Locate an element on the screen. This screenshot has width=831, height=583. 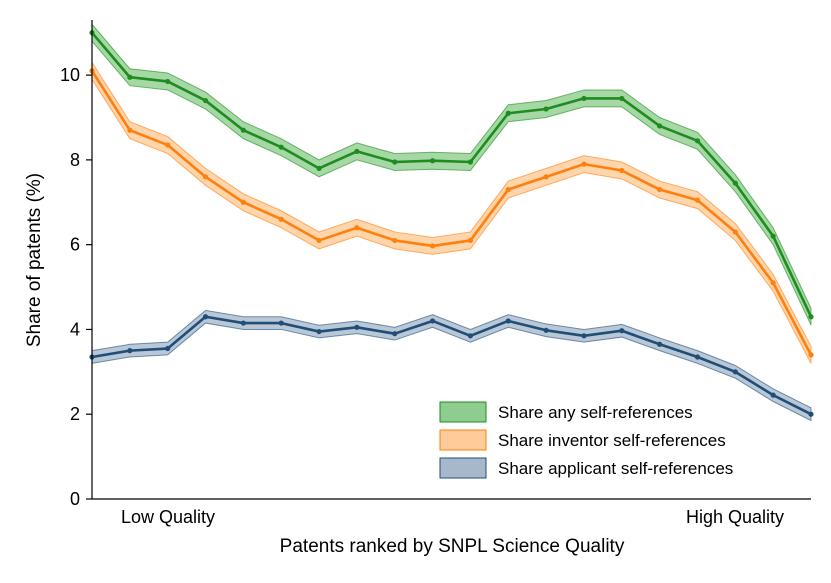
legend-swatch-any is located at coordinates (463, 412).